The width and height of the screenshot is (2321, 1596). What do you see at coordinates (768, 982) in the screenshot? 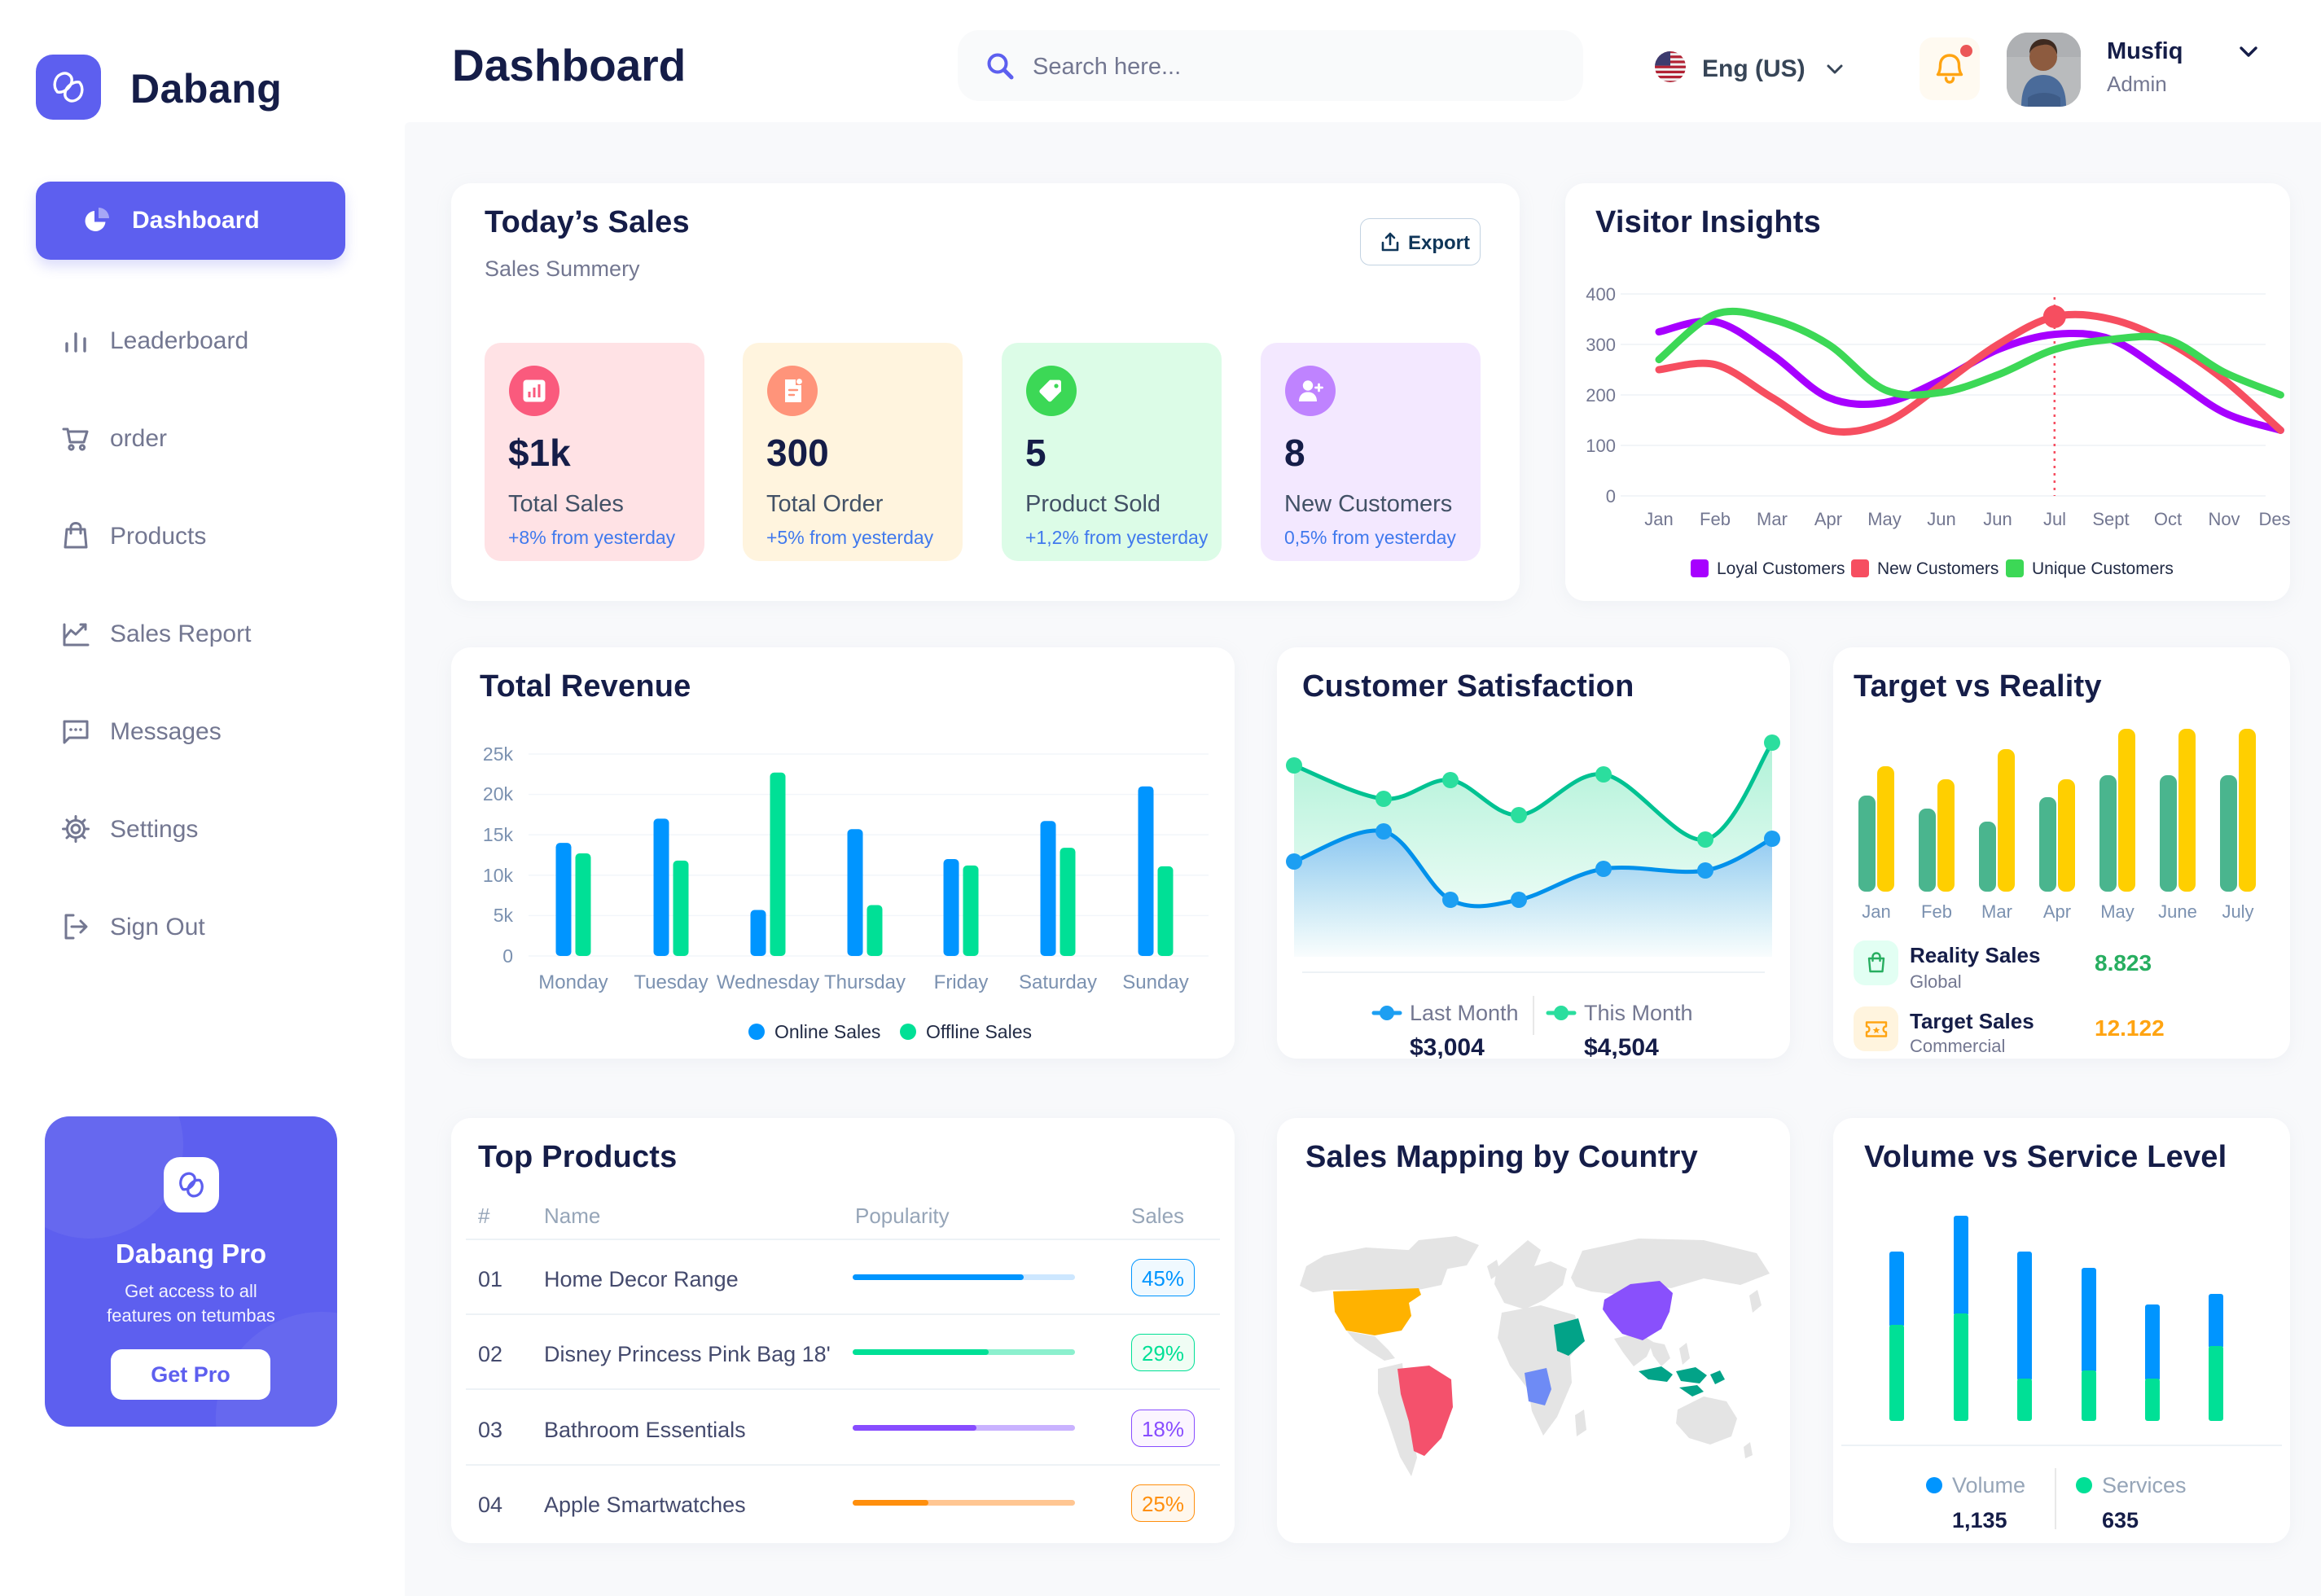
I see `svg-text: Wednesday` at bounding box center [768, 982].